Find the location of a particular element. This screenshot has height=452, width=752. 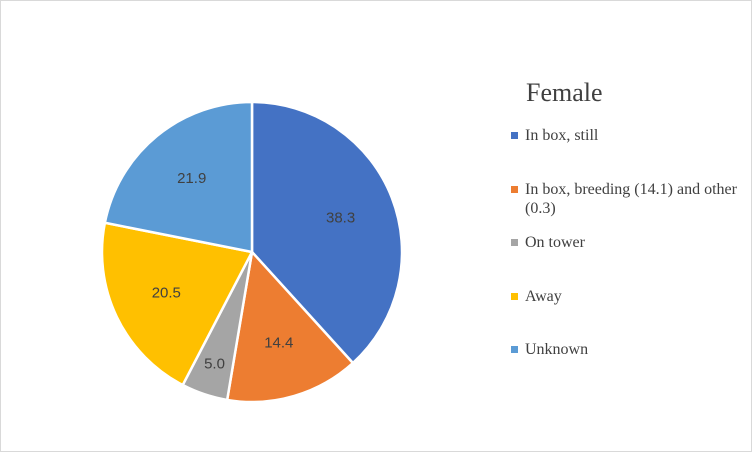

legend-item-on-tower: On tower is located at coordinates (631, 242).